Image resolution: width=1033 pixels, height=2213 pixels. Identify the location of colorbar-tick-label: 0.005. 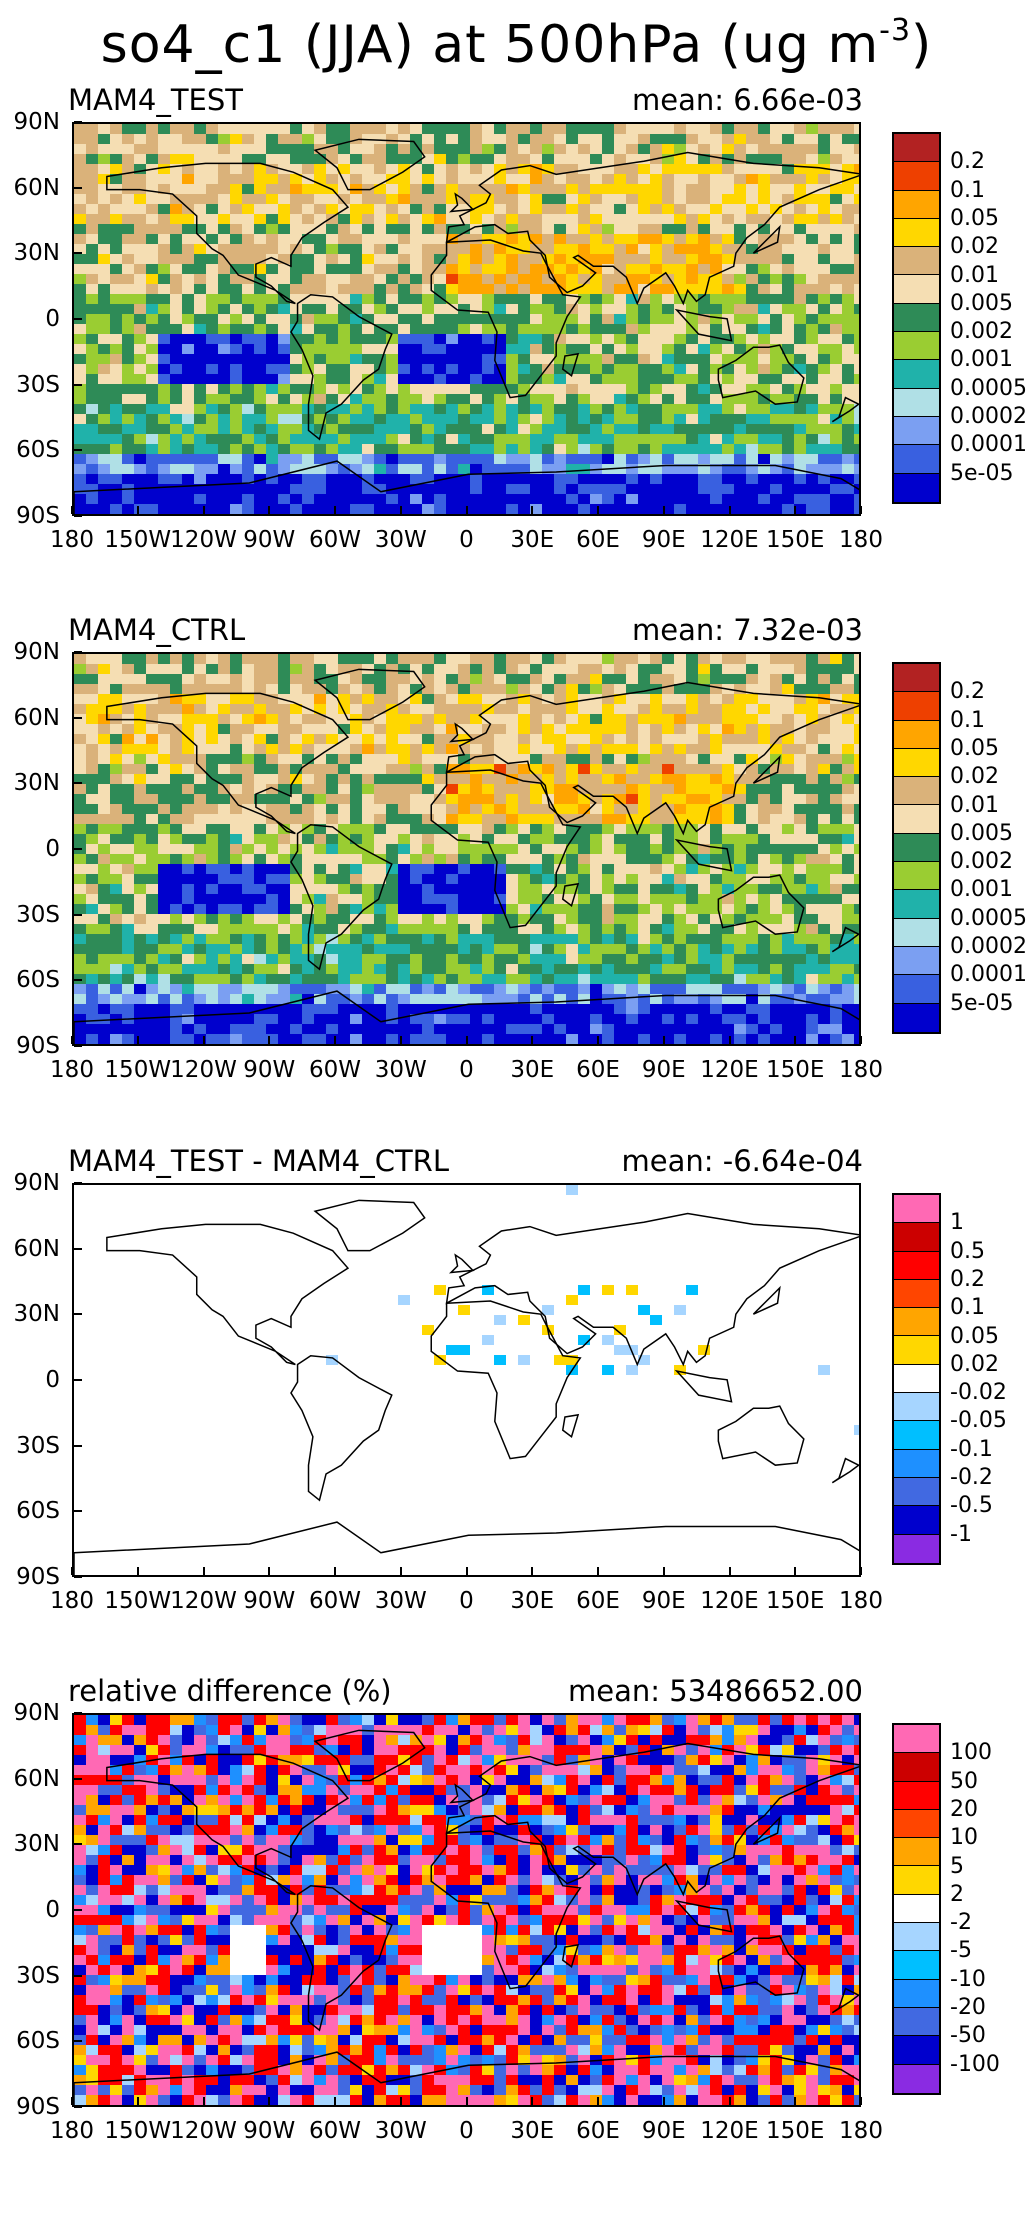
(981, 833).